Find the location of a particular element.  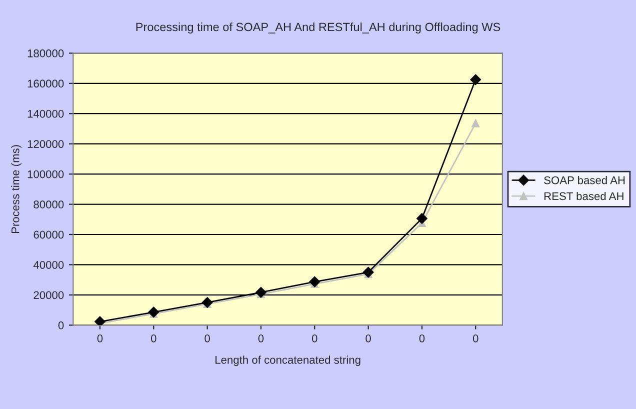

y-tick-label: 160000 is located at coordinates (46, 84).